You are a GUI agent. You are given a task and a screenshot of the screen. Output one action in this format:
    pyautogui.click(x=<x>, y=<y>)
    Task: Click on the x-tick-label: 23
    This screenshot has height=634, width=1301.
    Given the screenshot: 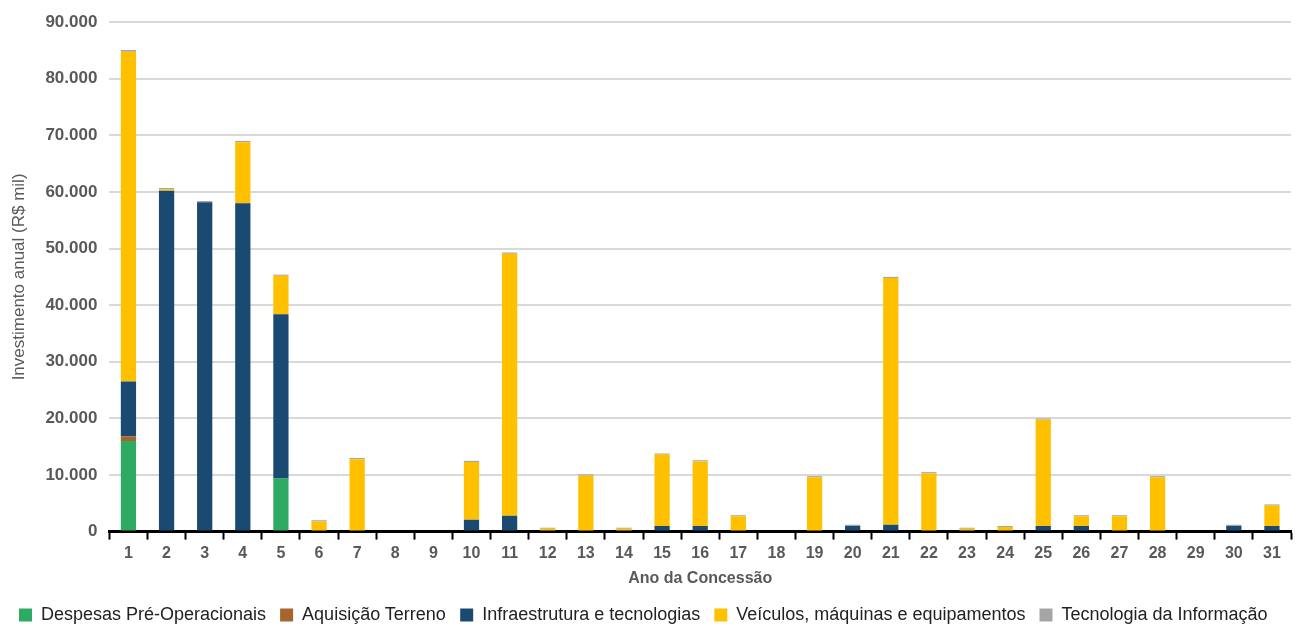 What is the action you would take?
    pyautogui.click(x=967, y=553)
    